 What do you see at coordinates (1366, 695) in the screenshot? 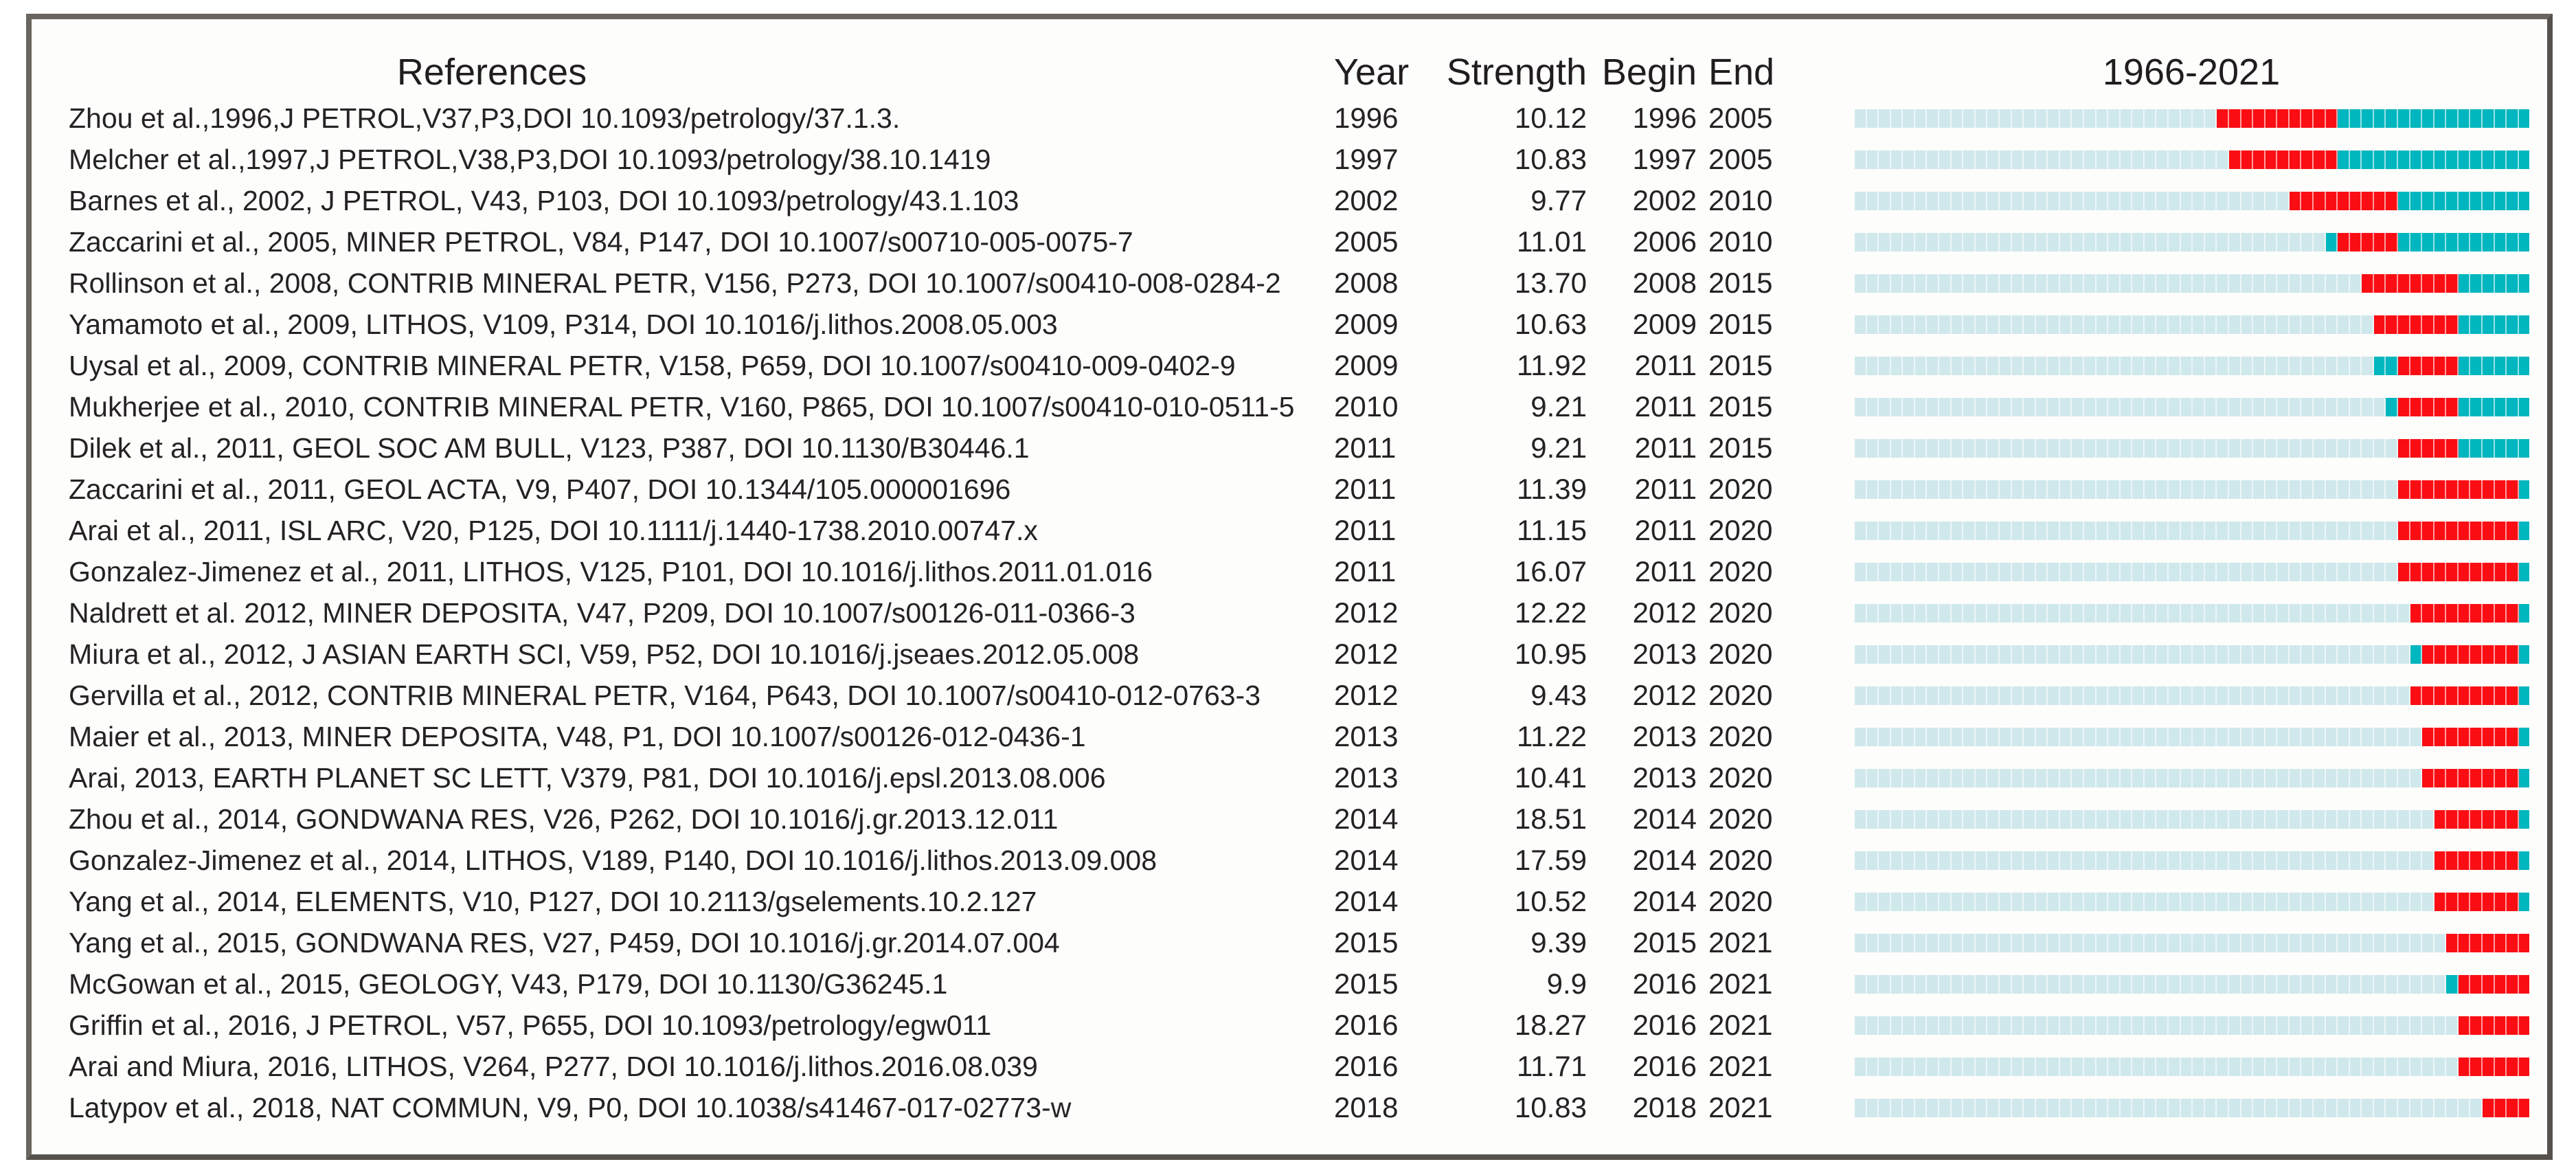
I see `publication-year-value: 2012` at bounding box center [1366, 695].